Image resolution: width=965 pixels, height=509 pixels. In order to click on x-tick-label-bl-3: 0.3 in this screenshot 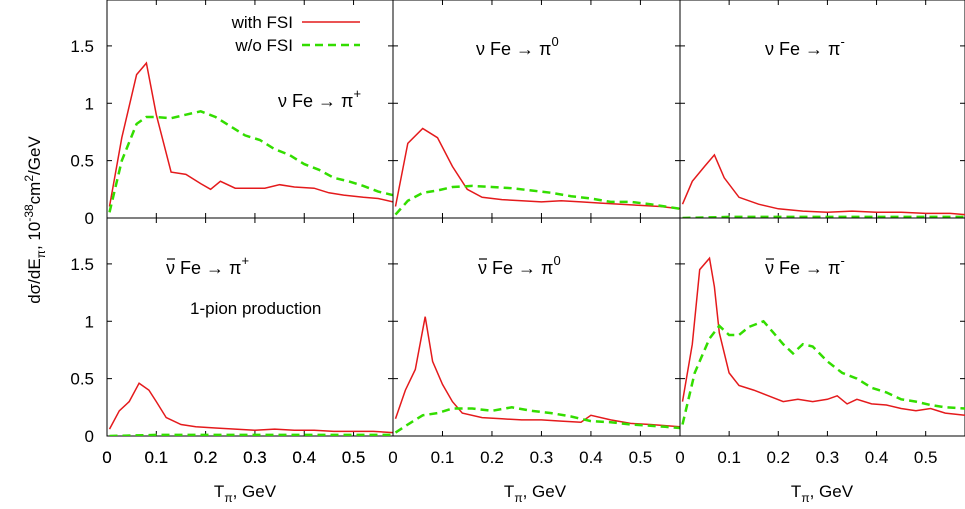, I will do `click(255, 457)`.